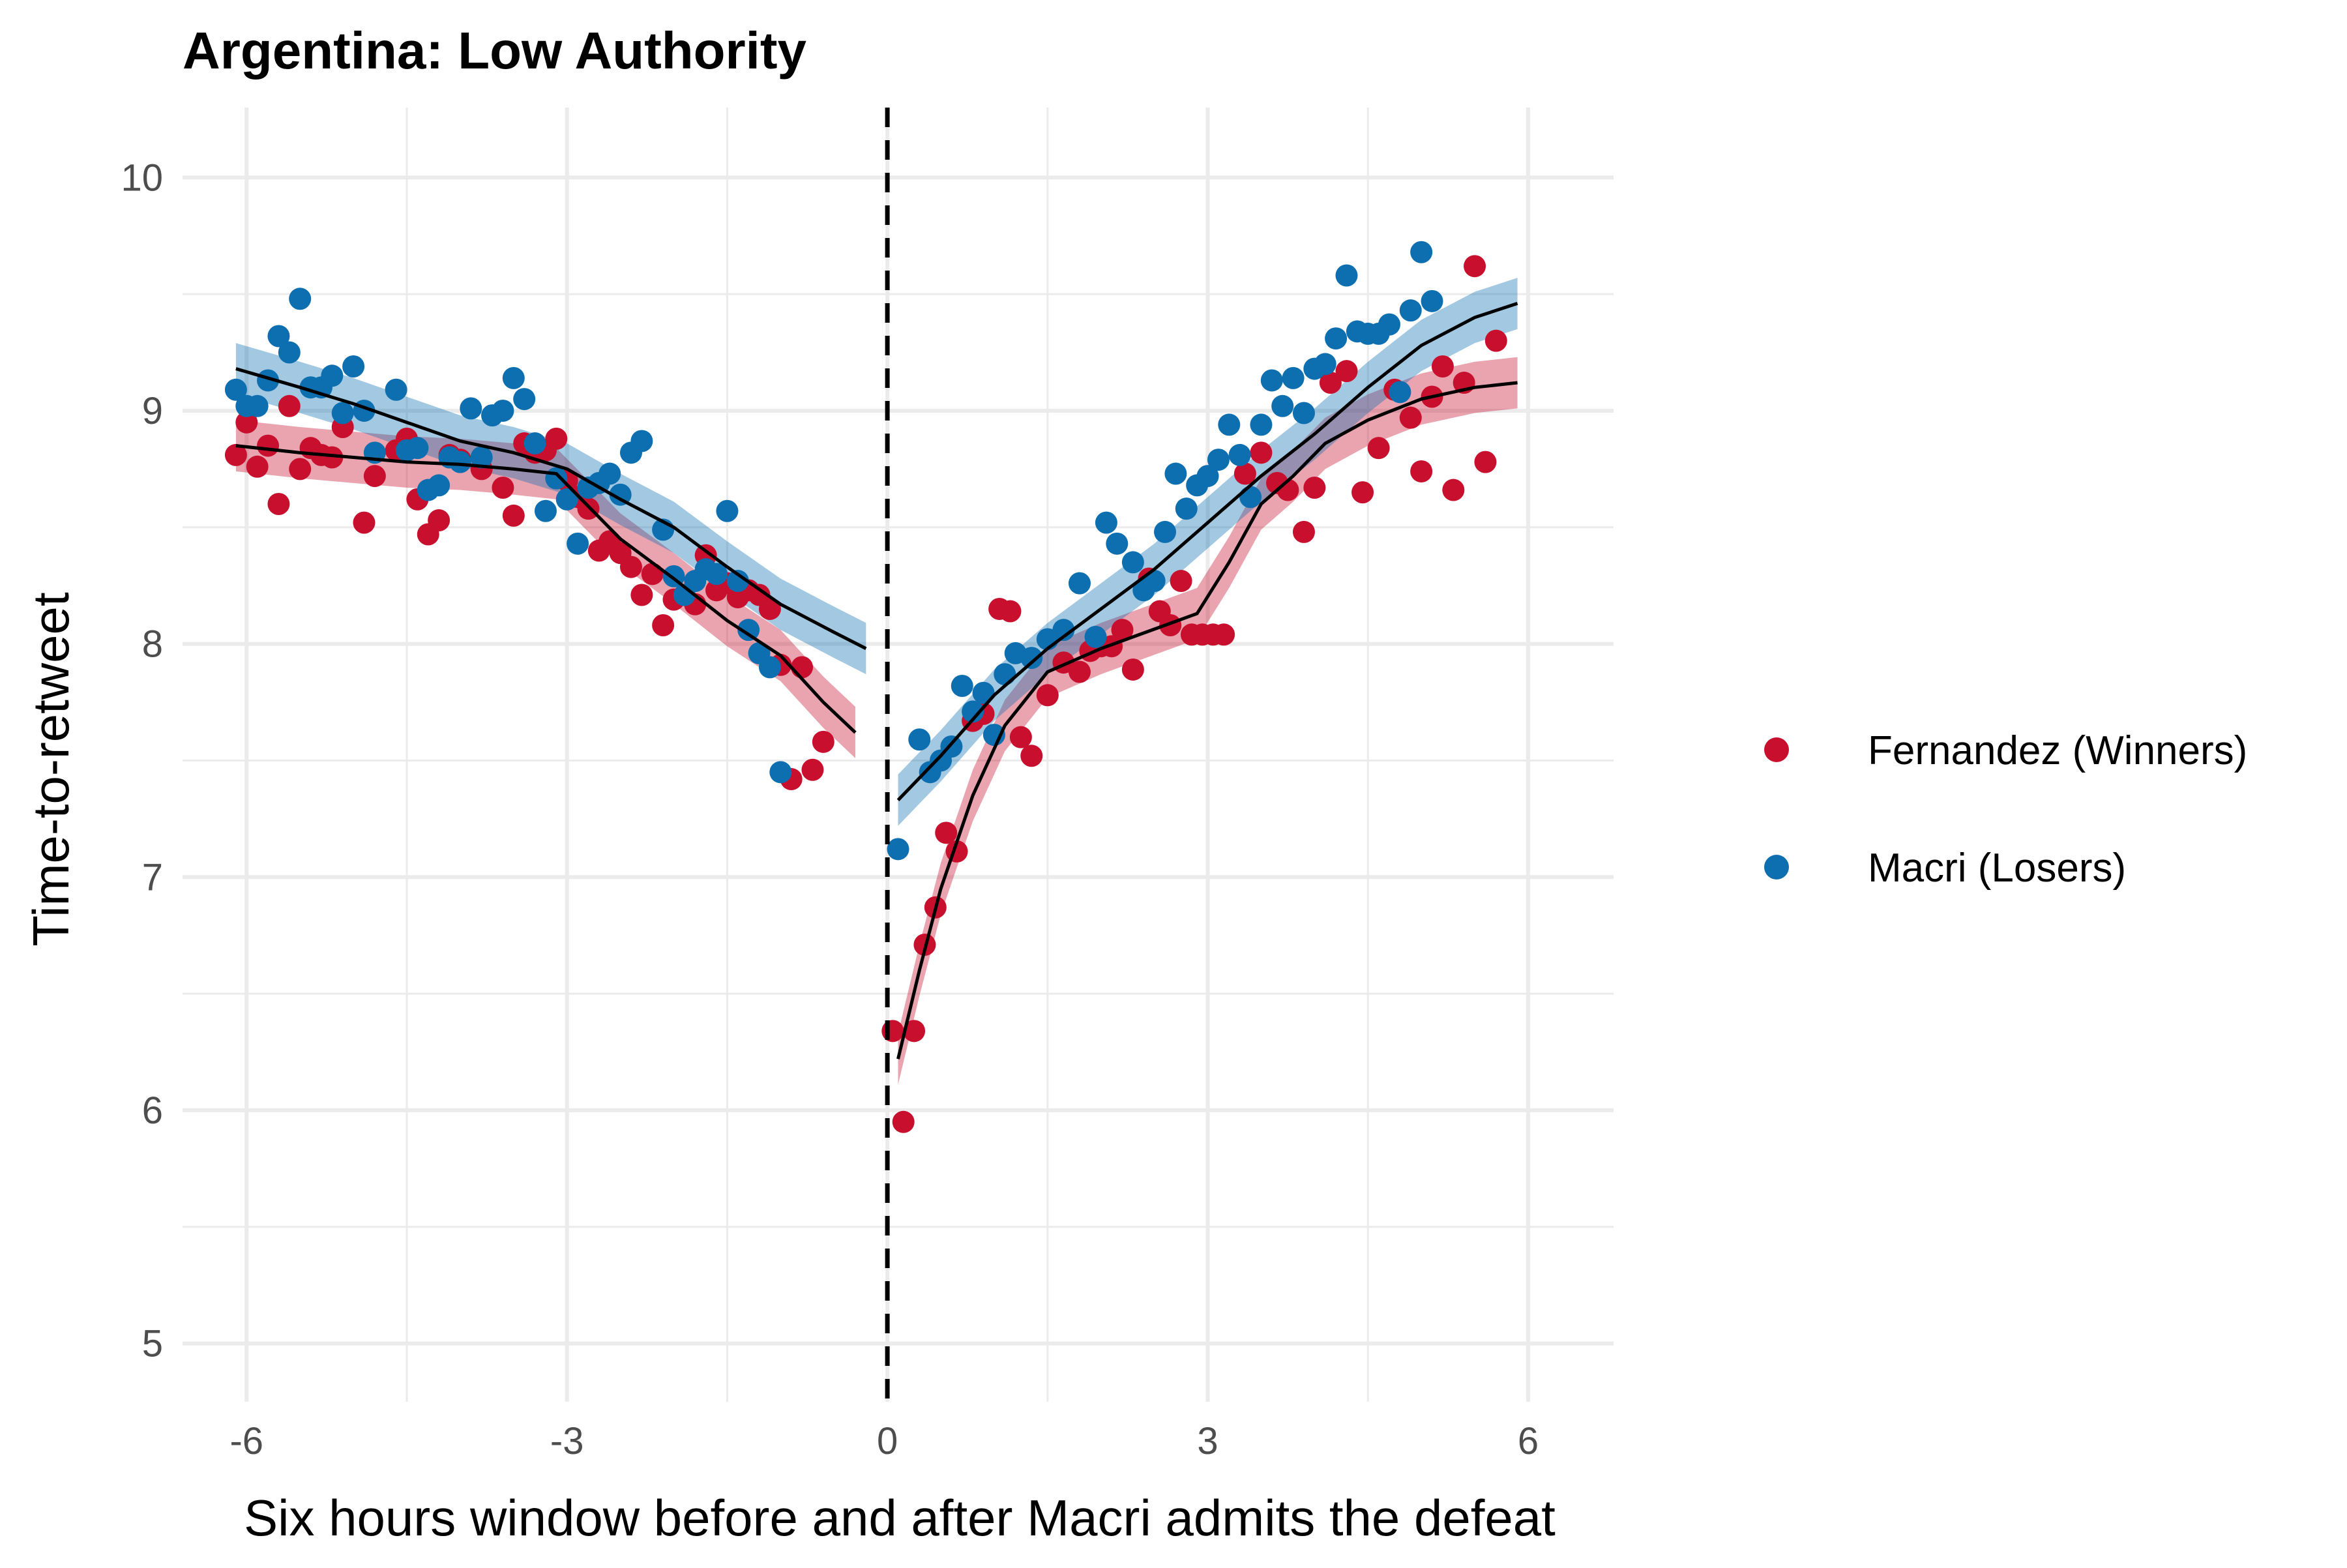 Image resolution: width=2347 pixels, height=1568 pixels. What do you see at coordinates (1207, 1441) in the screenshot?
I see `x-tick-label: 3` at bounding box center [1207, 1441].